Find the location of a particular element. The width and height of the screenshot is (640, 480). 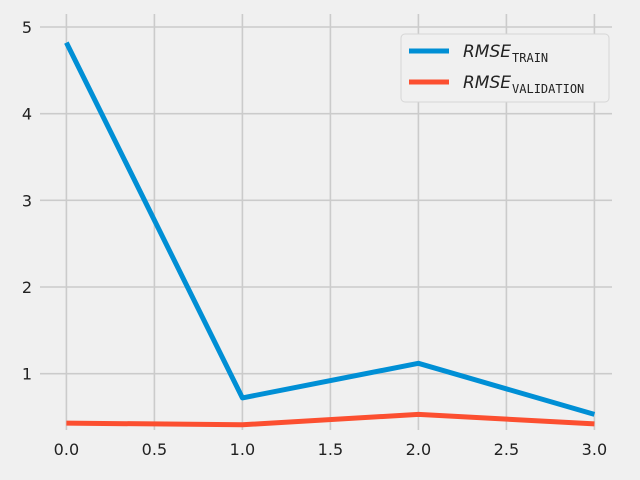

series-line-validation is located at coordinates (330, 419).